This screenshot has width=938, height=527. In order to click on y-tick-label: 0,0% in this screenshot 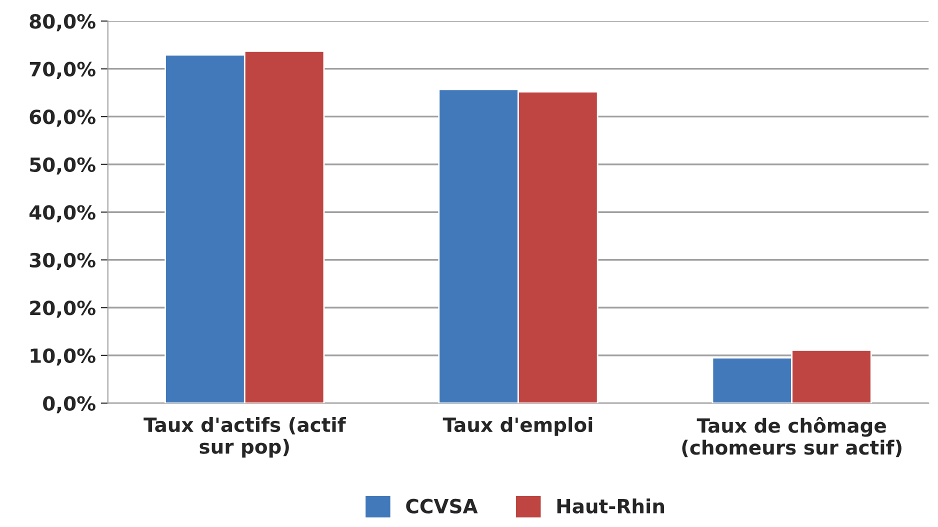, I will do `click(69, 405)`.